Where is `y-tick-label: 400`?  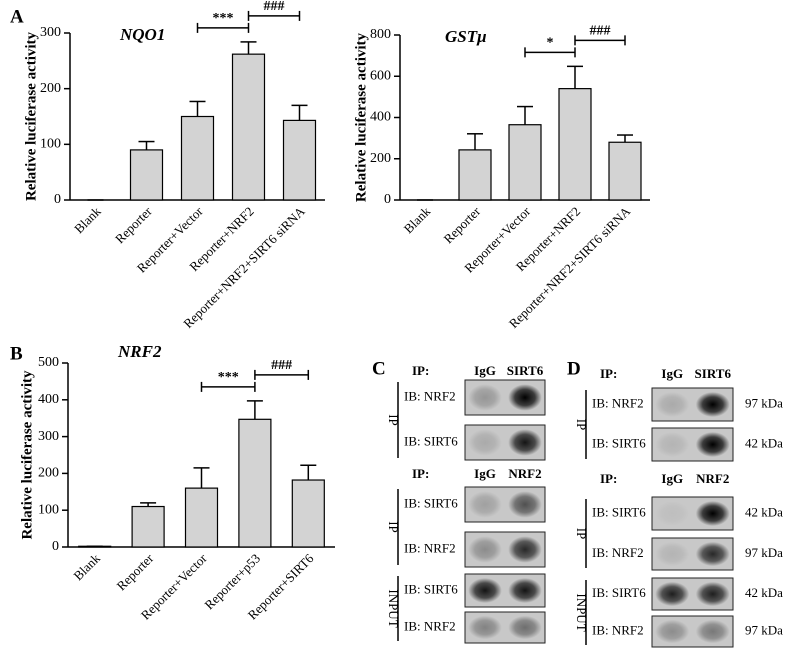
y-tick-label: 400 is located at coordinates (380, 117).